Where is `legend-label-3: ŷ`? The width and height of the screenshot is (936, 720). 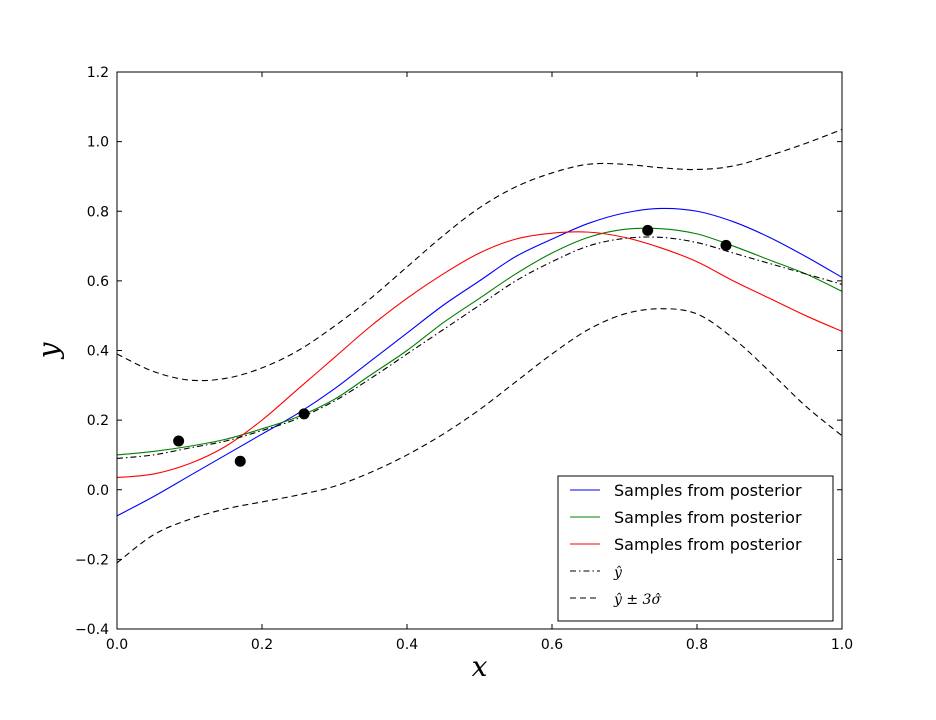
legend-label-3: ŷ is located at coordinates (618, 572).